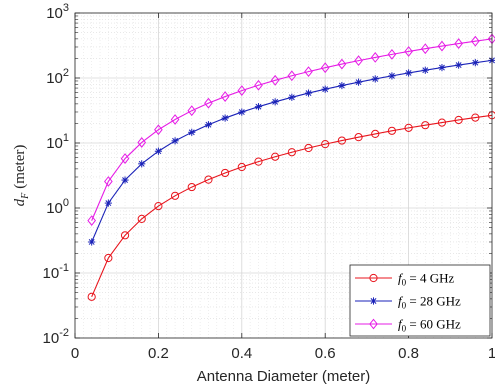 The image size is (495, 388). I want to click on legend-rest: = 28 GHz, so click(433, 301).